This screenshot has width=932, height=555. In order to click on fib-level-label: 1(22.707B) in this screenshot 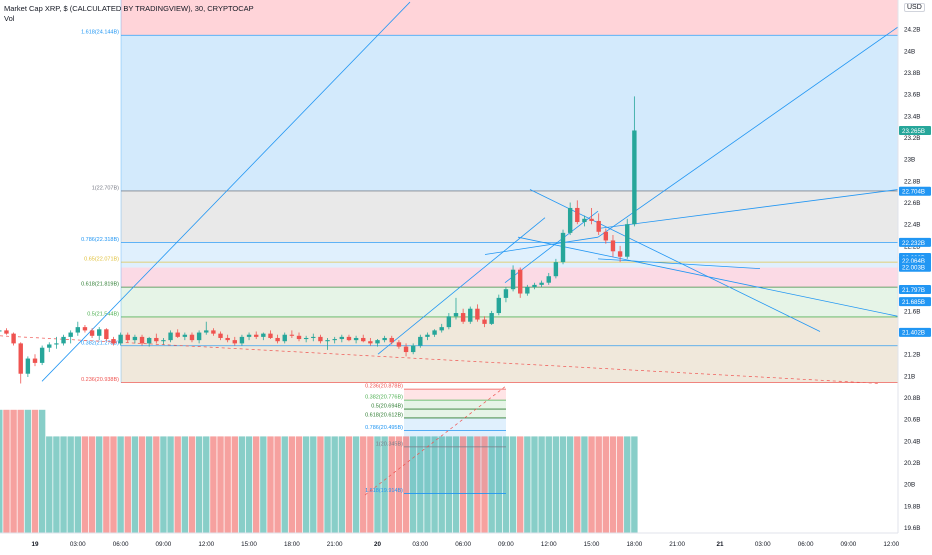, I will do `click(105, 188)`.